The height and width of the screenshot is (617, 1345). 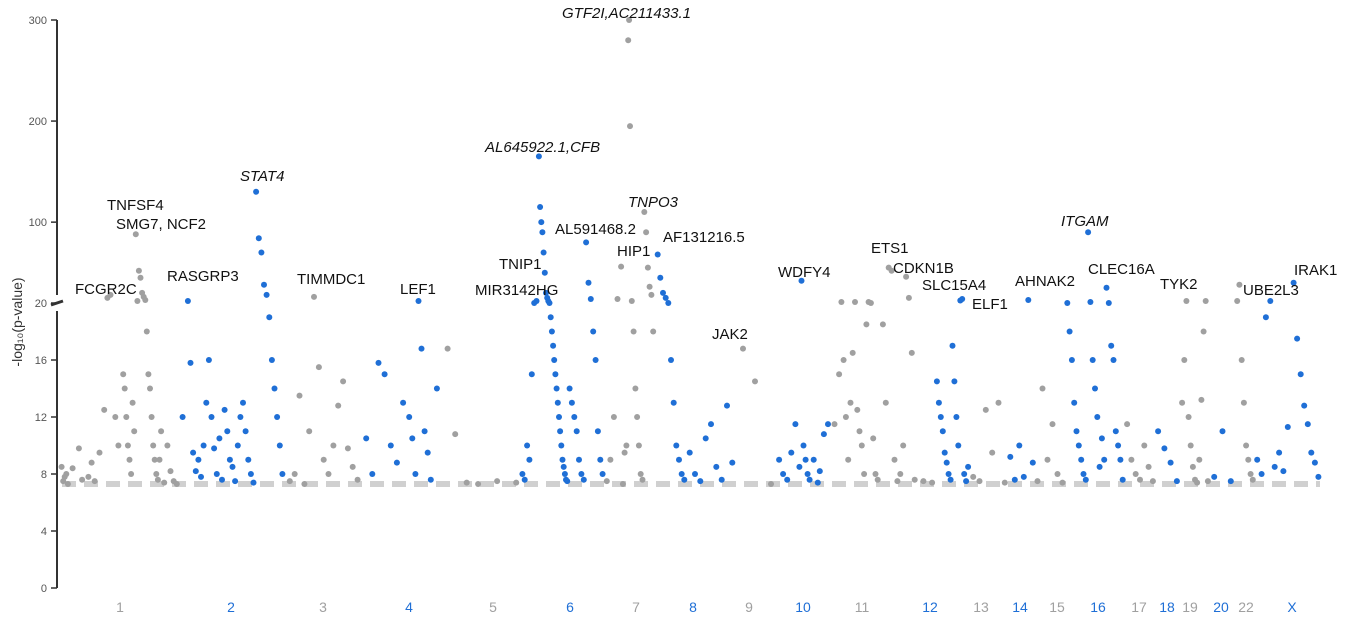 I want to click on chromosome-label: 8, so click(x=693, y=607).